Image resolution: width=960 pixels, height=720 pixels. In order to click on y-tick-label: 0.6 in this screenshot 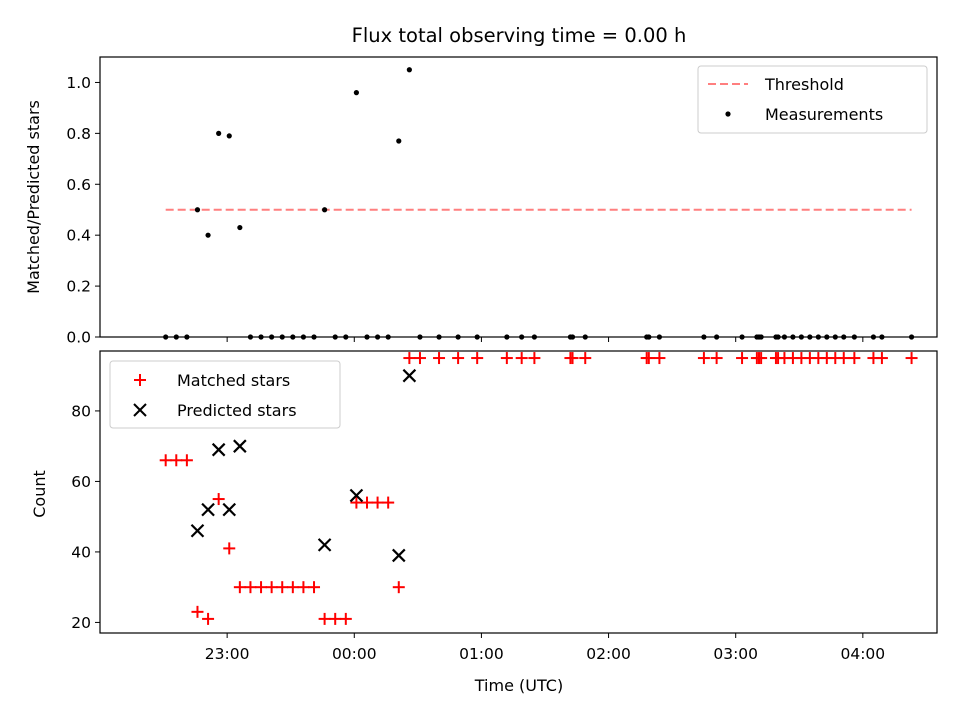, I will do `click(78, 185)`.